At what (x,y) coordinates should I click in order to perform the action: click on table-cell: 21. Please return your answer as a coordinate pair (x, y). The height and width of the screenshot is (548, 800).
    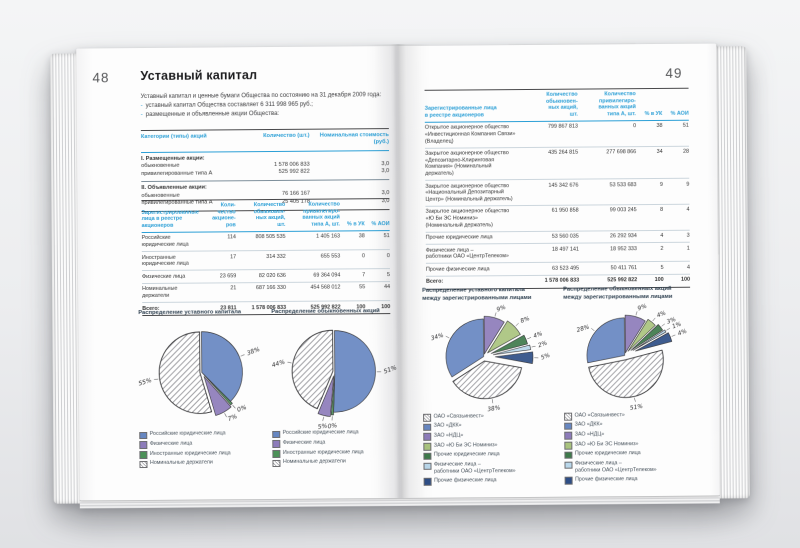
    Looking at the image, I should click on (220, 292).